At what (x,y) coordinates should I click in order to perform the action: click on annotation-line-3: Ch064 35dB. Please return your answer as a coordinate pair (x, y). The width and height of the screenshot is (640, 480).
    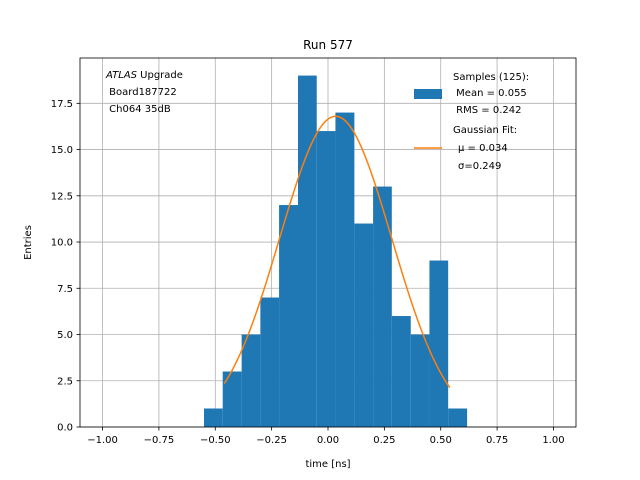
    Looking at the image, I should click on (138, 109).